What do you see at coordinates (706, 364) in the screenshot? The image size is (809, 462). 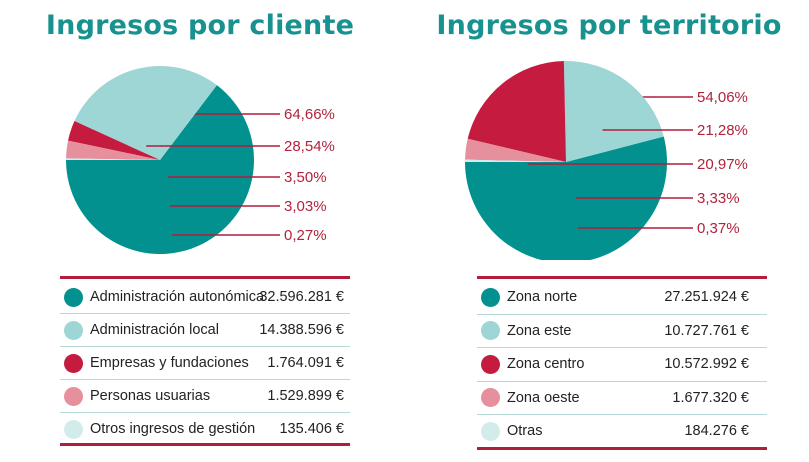 I see `legend-value: 10.572.992 €` at bounding box center [706, 364].